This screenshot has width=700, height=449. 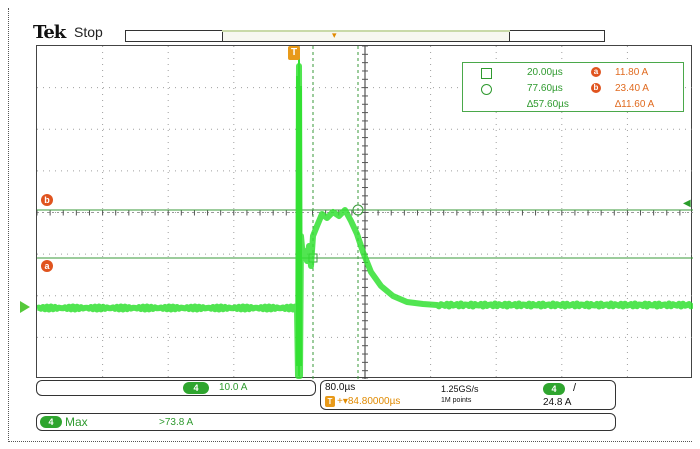 I want to click on trigger-position-marker: T, so click(x=294, y=53).